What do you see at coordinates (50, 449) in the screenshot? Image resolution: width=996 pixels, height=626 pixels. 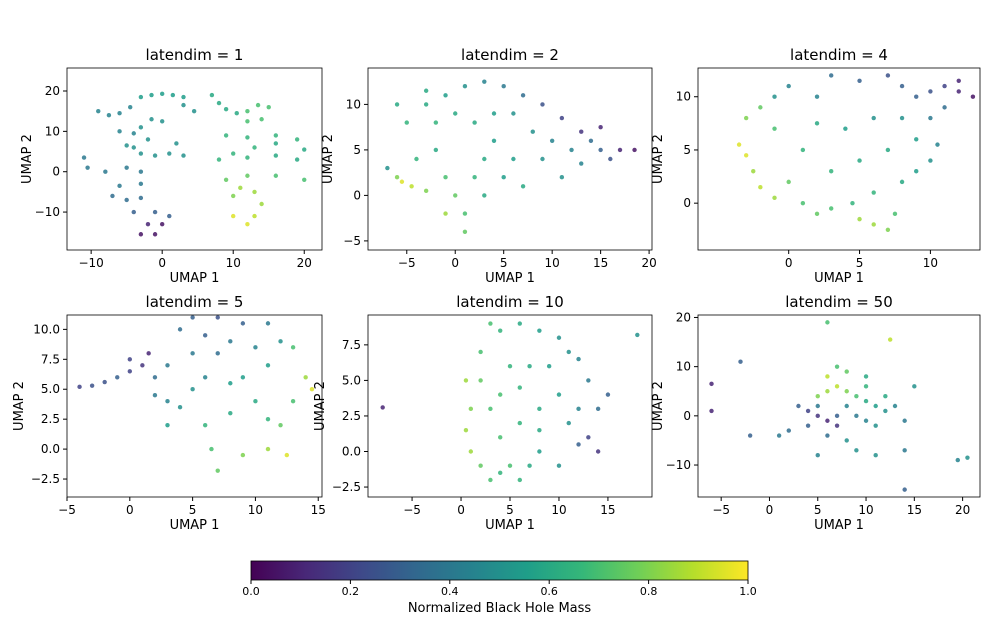 I see `y-tick-label: 0.0` at bounding box center [50, 449].